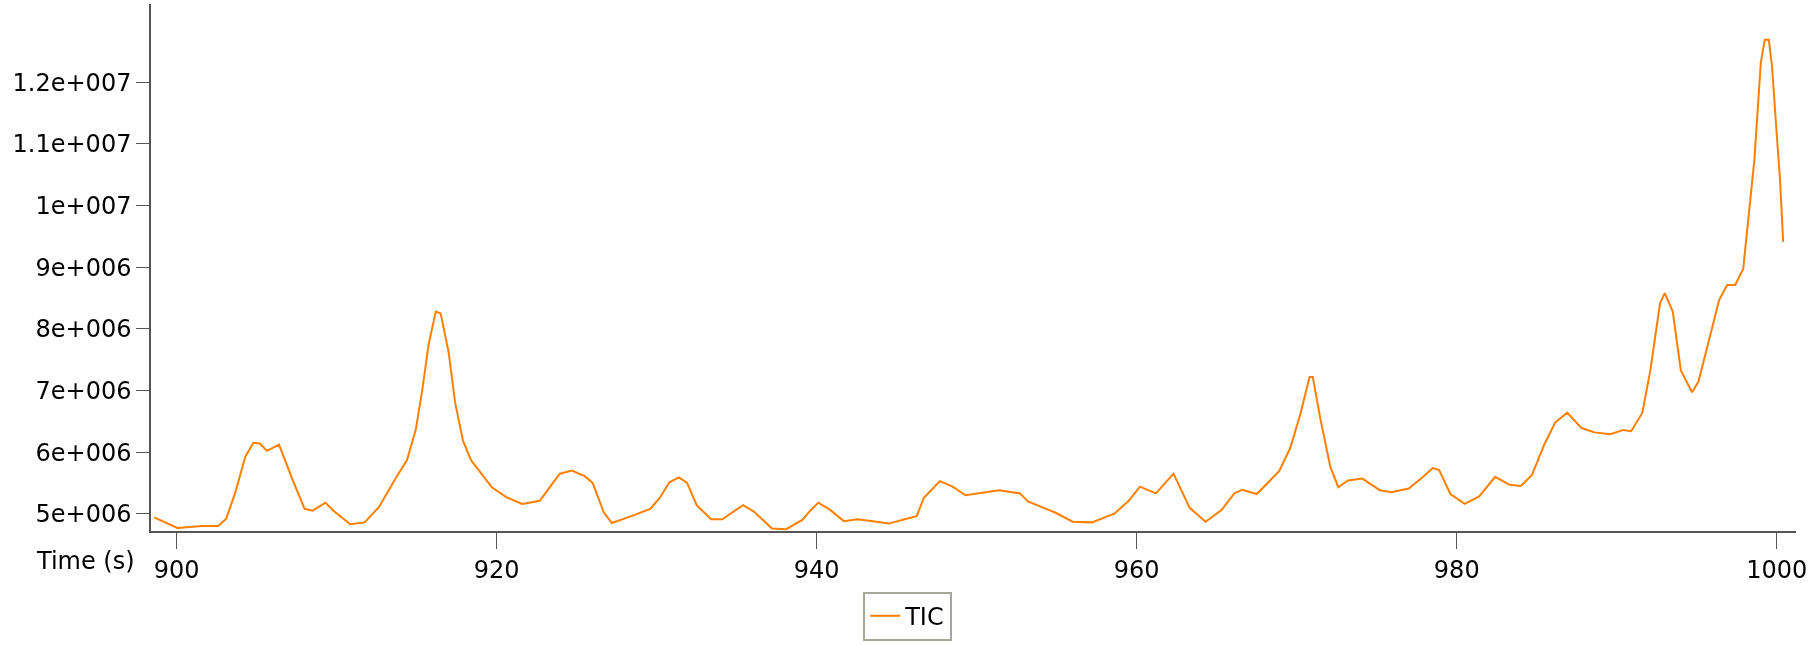  I want to click on y-tick-label: 1.2e+007, so click(72, 82).